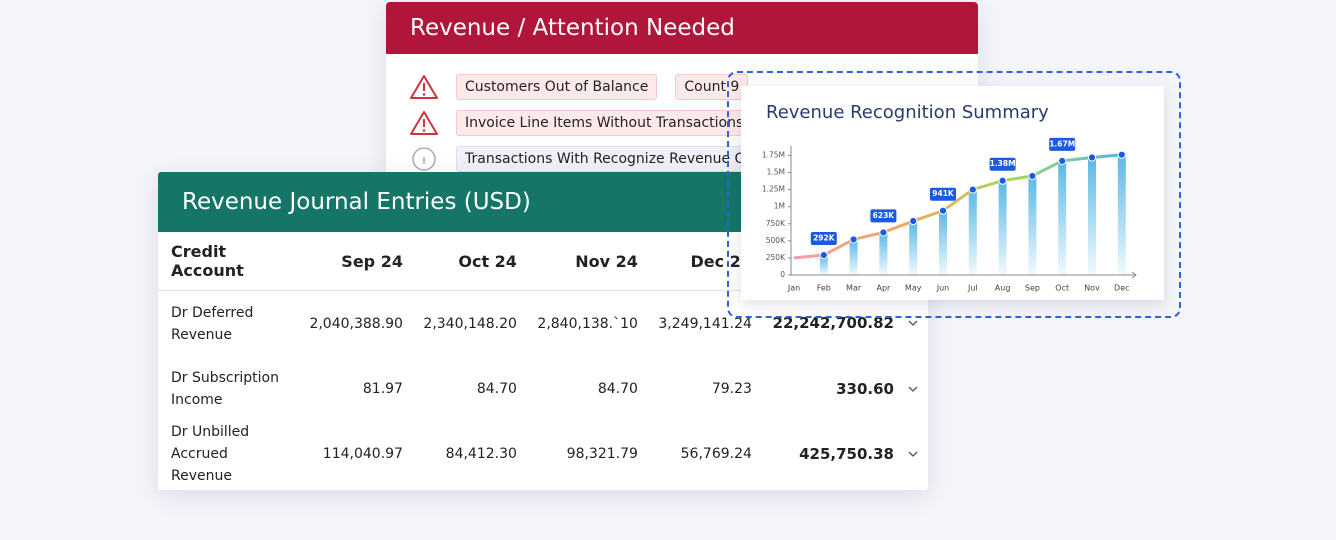  What do you see at coordinates (469, 261) in the screenshot?
I see `column-header: Oct 24` at bounding box center [469, 261].